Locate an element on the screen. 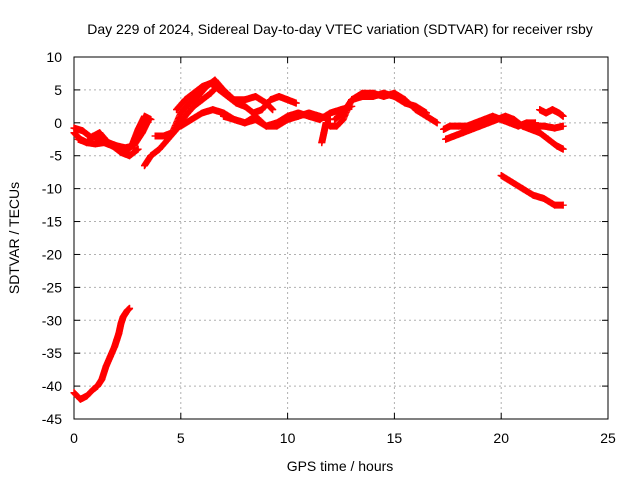 Image resolution: width=640 pixels, height=480 pixels. series-track-c is located at coordinates (108, 147).